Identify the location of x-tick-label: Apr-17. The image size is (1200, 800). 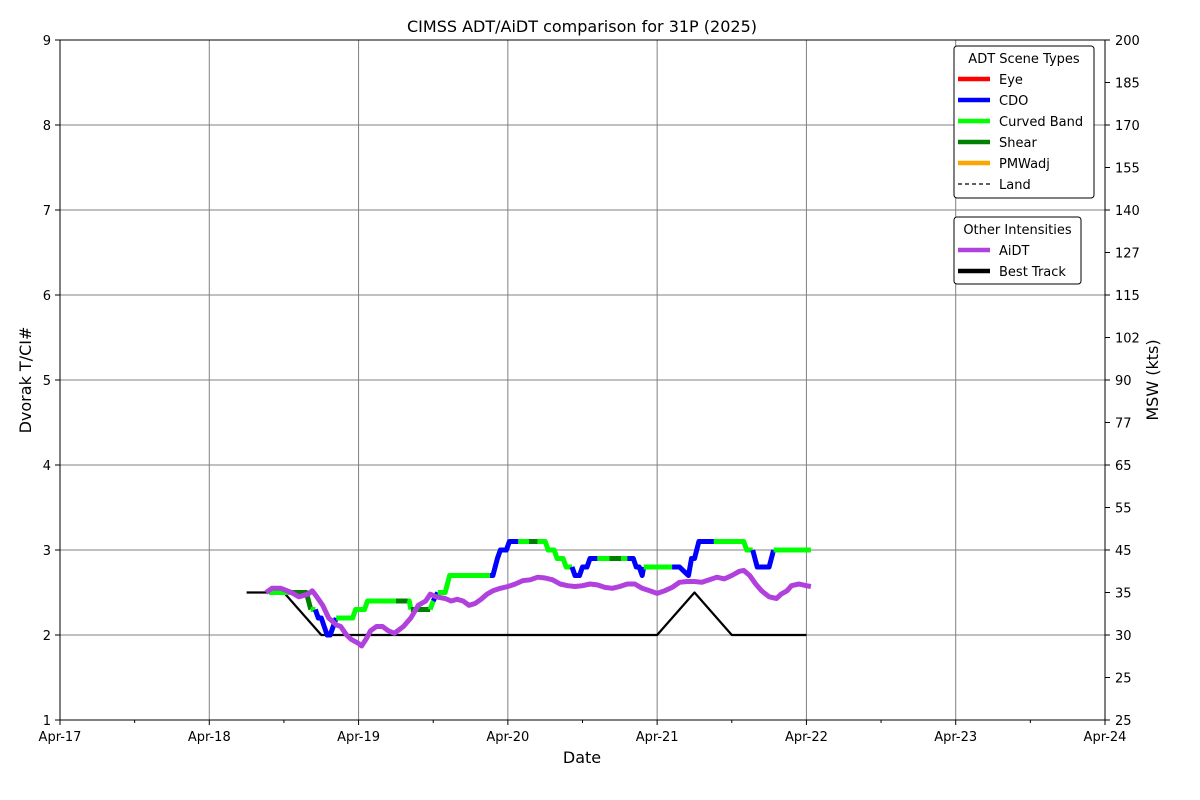
(60, 737).